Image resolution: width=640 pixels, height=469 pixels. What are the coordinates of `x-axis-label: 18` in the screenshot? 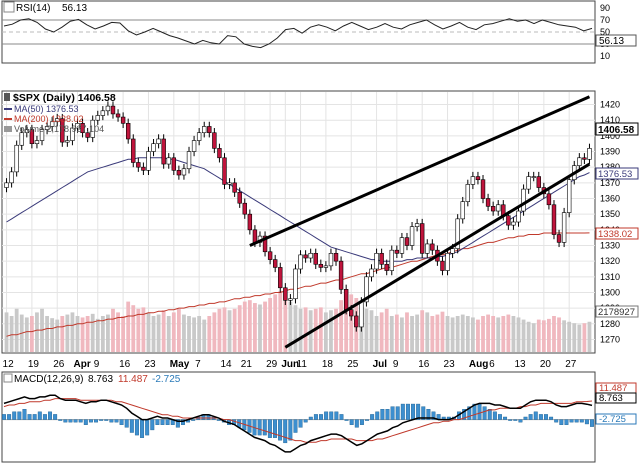 It's located at (328, 364).